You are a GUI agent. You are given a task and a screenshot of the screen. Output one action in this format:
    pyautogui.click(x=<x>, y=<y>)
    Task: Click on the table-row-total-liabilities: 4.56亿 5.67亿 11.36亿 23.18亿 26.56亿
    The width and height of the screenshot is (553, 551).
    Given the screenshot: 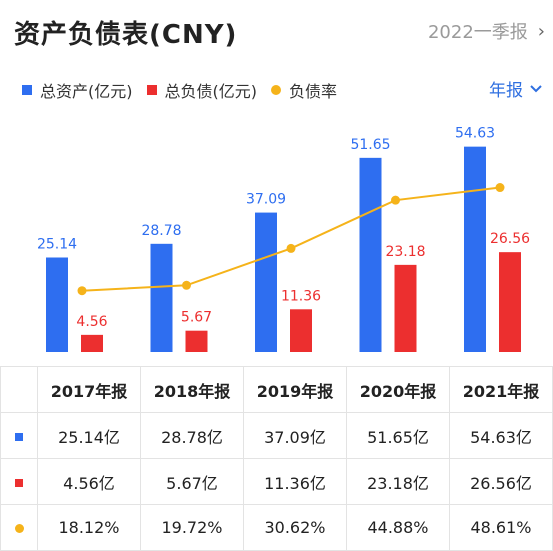 What is the action you would take?
    pyautogui.click(x=276, y=481)
    